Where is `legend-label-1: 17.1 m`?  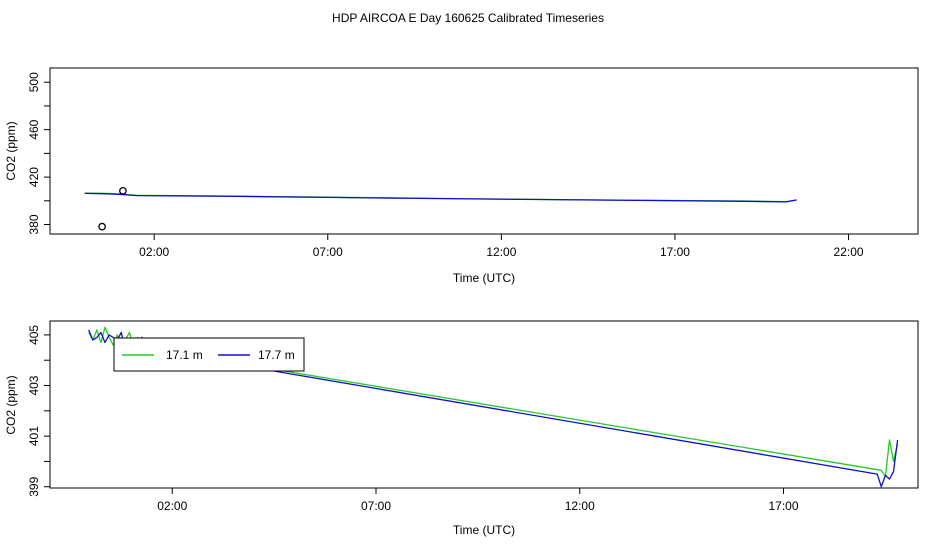
legend-label-1: 17.1 m is located at coordinates (184, 355).